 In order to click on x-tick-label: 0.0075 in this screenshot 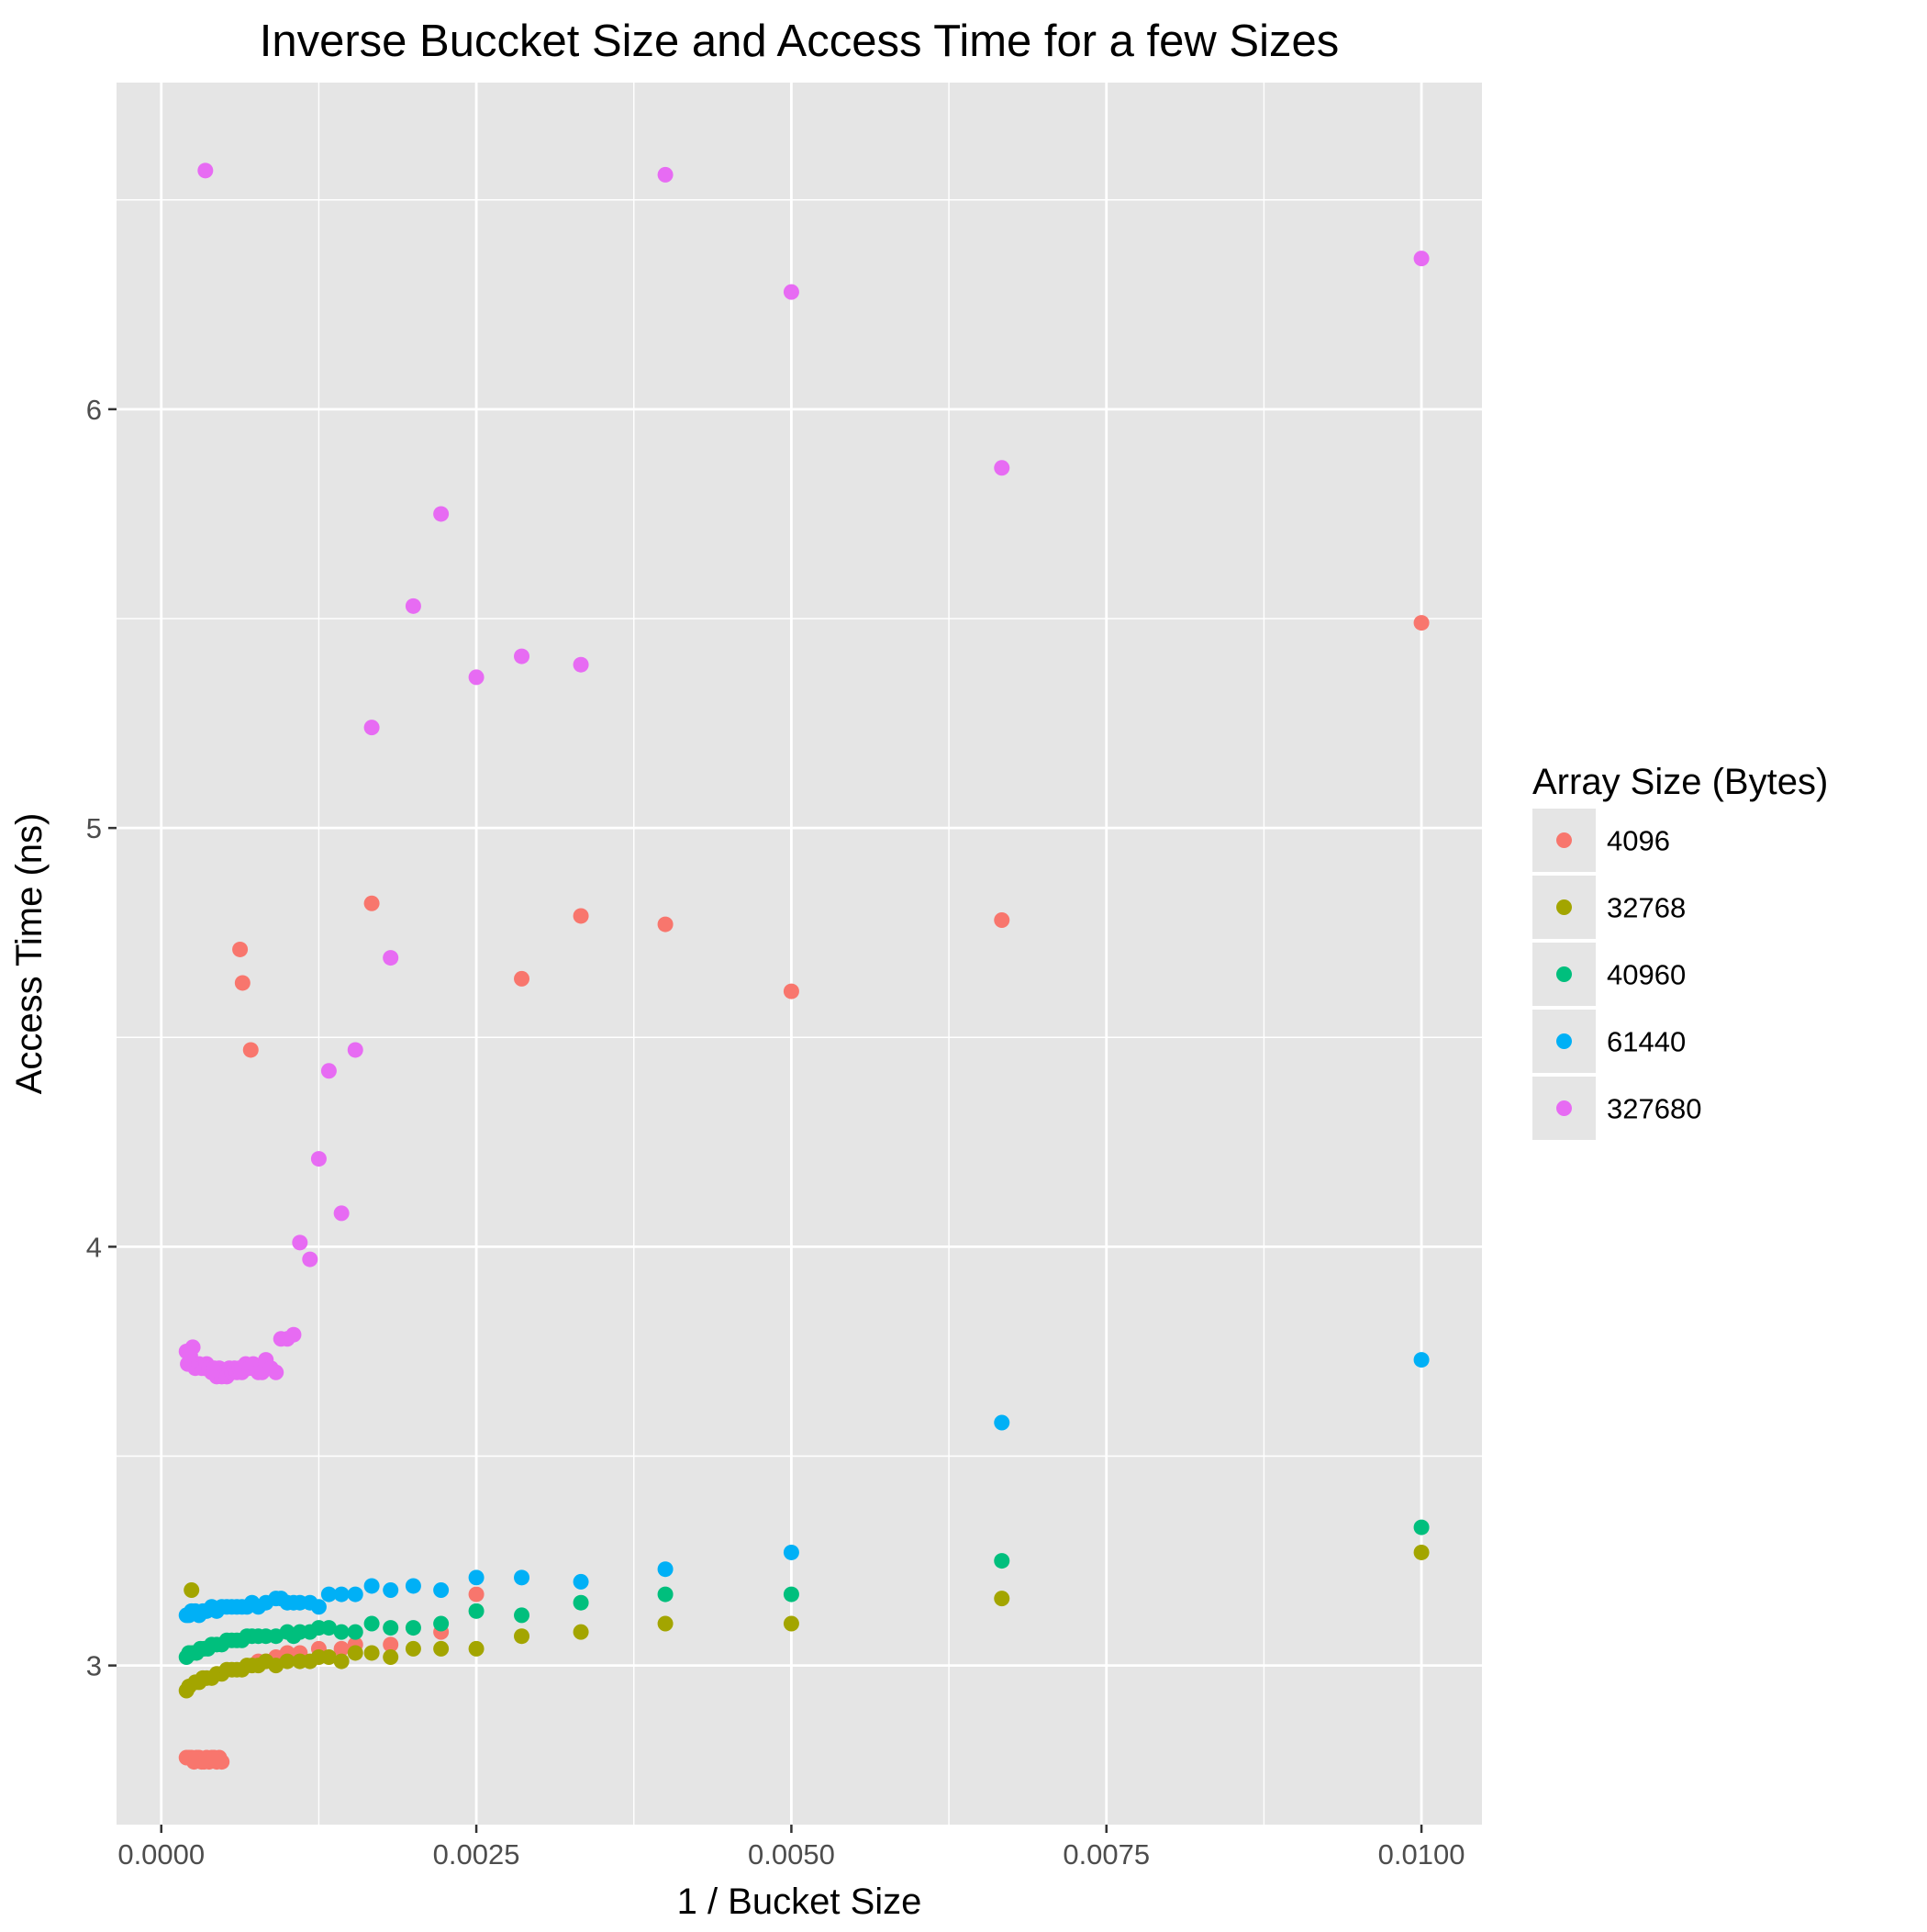, I will do `click(1106, 1854)`.